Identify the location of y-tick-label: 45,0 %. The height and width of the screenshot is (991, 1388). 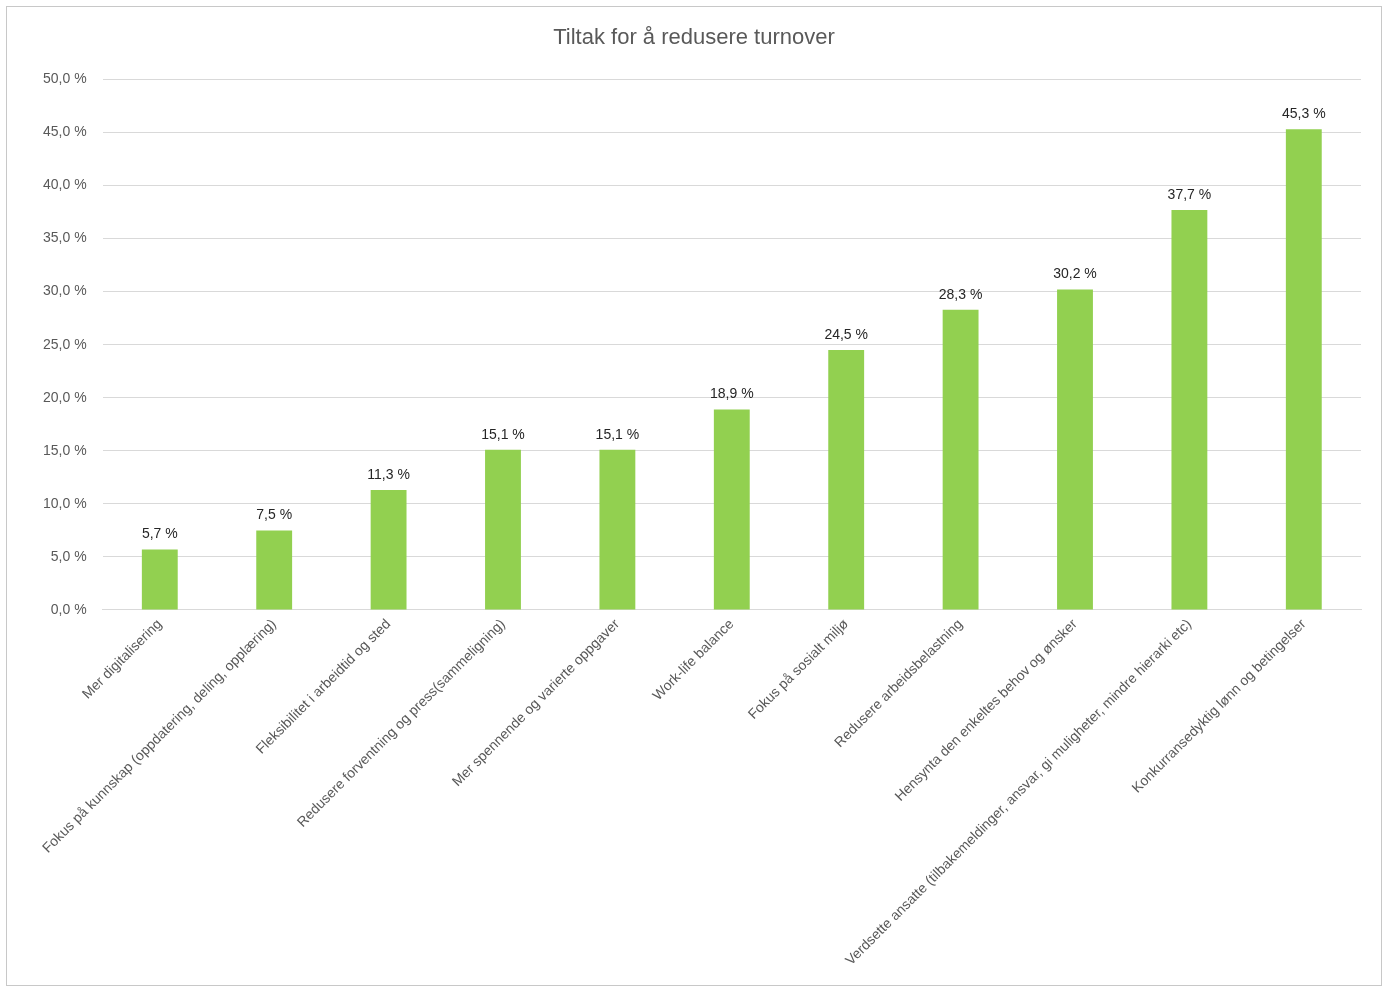
(64, 131).